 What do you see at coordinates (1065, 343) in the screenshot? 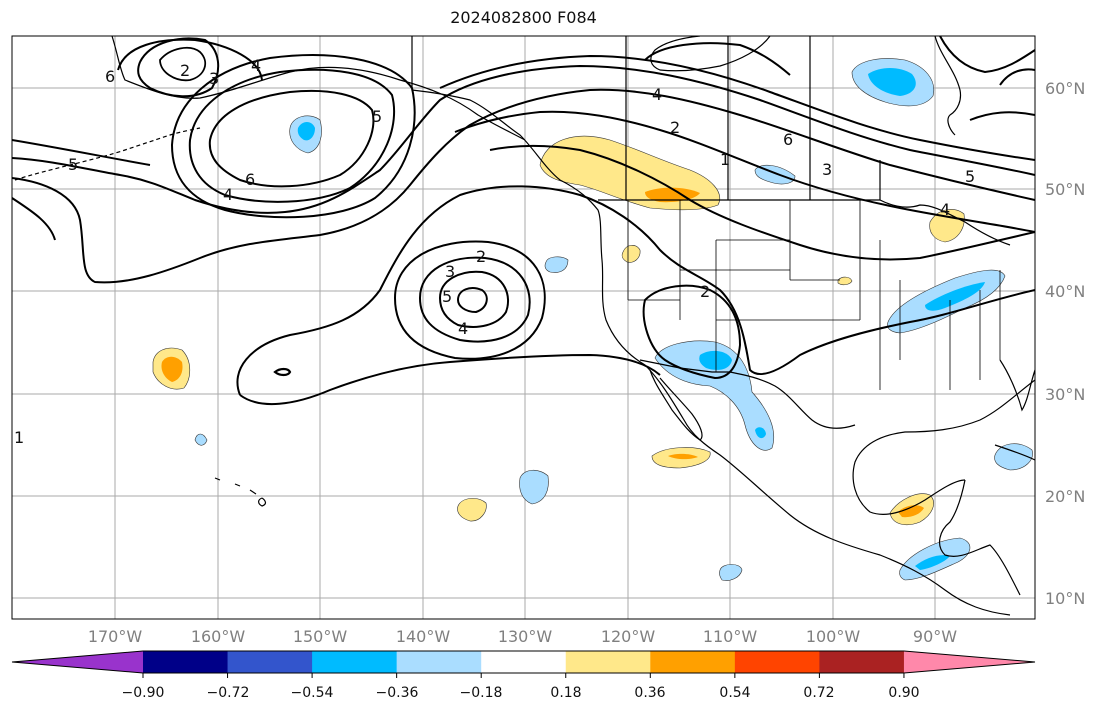
I see `latitude-labels: 60°N 50°N 40°N 30°N 20°N 10°N` at bounding box center [1065, 343].